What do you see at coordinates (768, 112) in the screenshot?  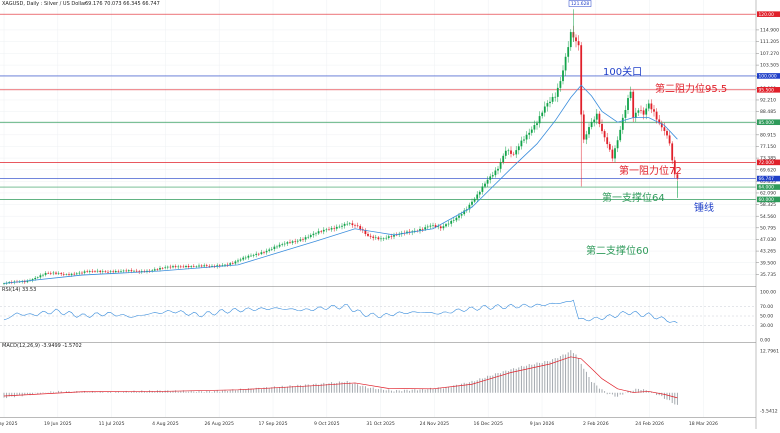 I see `price-tick: 88.485` at bounding box center [768, 112].